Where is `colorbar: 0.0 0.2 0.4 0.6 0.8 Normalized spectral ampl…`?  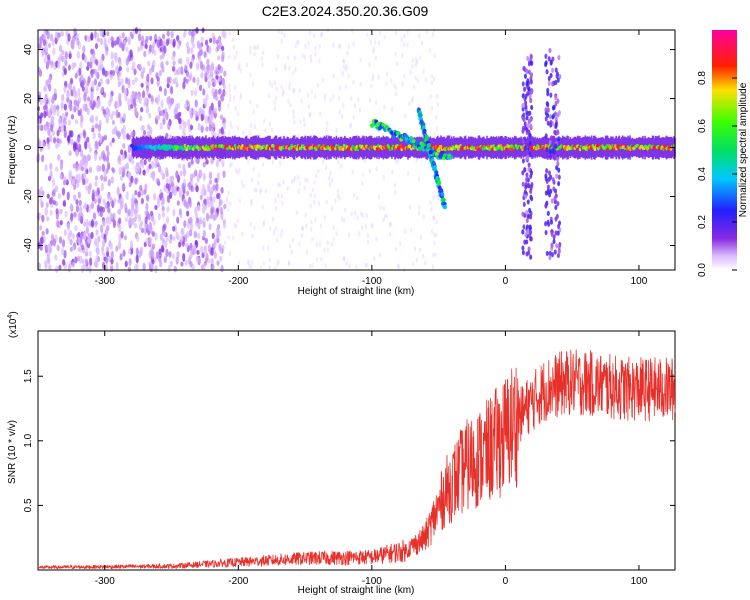 colorbar: 0.0 0.2 0.4 0.6 0.8 Normalized spectral ampl… is located at coordinates (723, 153).